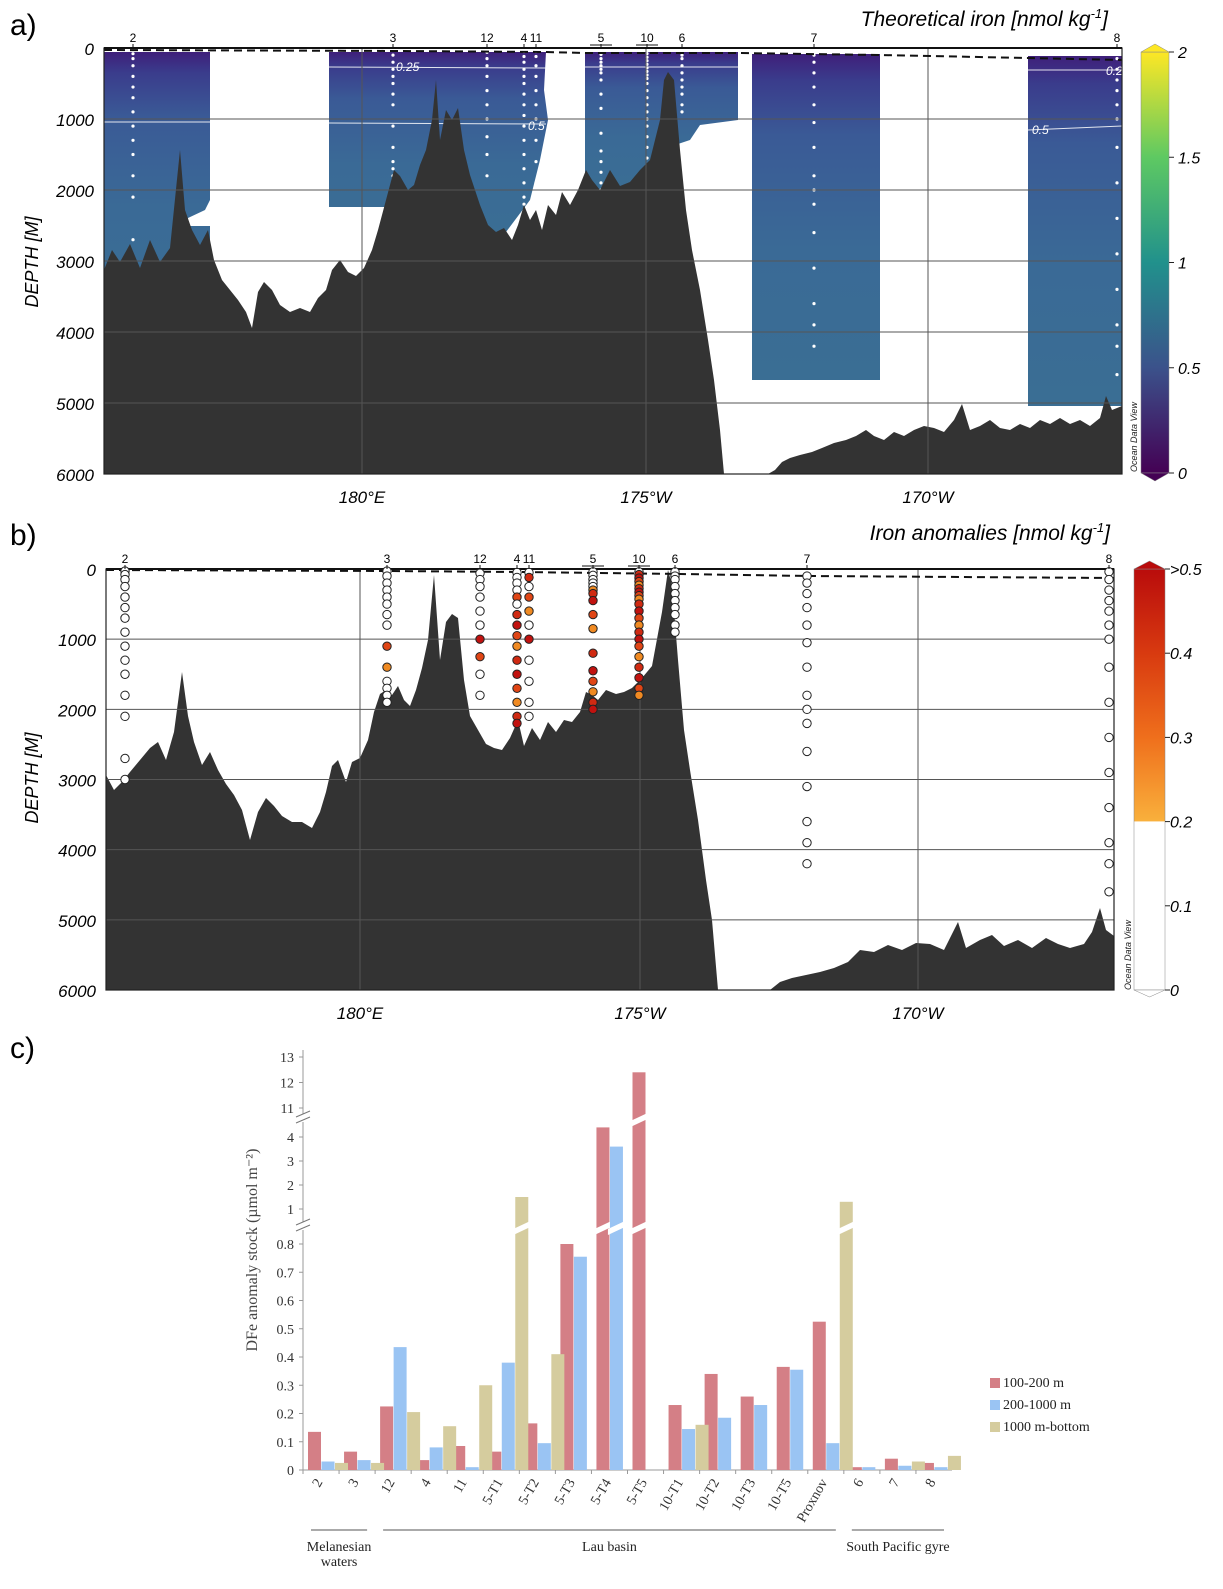 The height and width of the screenshot is (1589, 1223). I want to click on colorbar-b-label-1: 0.1, so click(1181, 907).